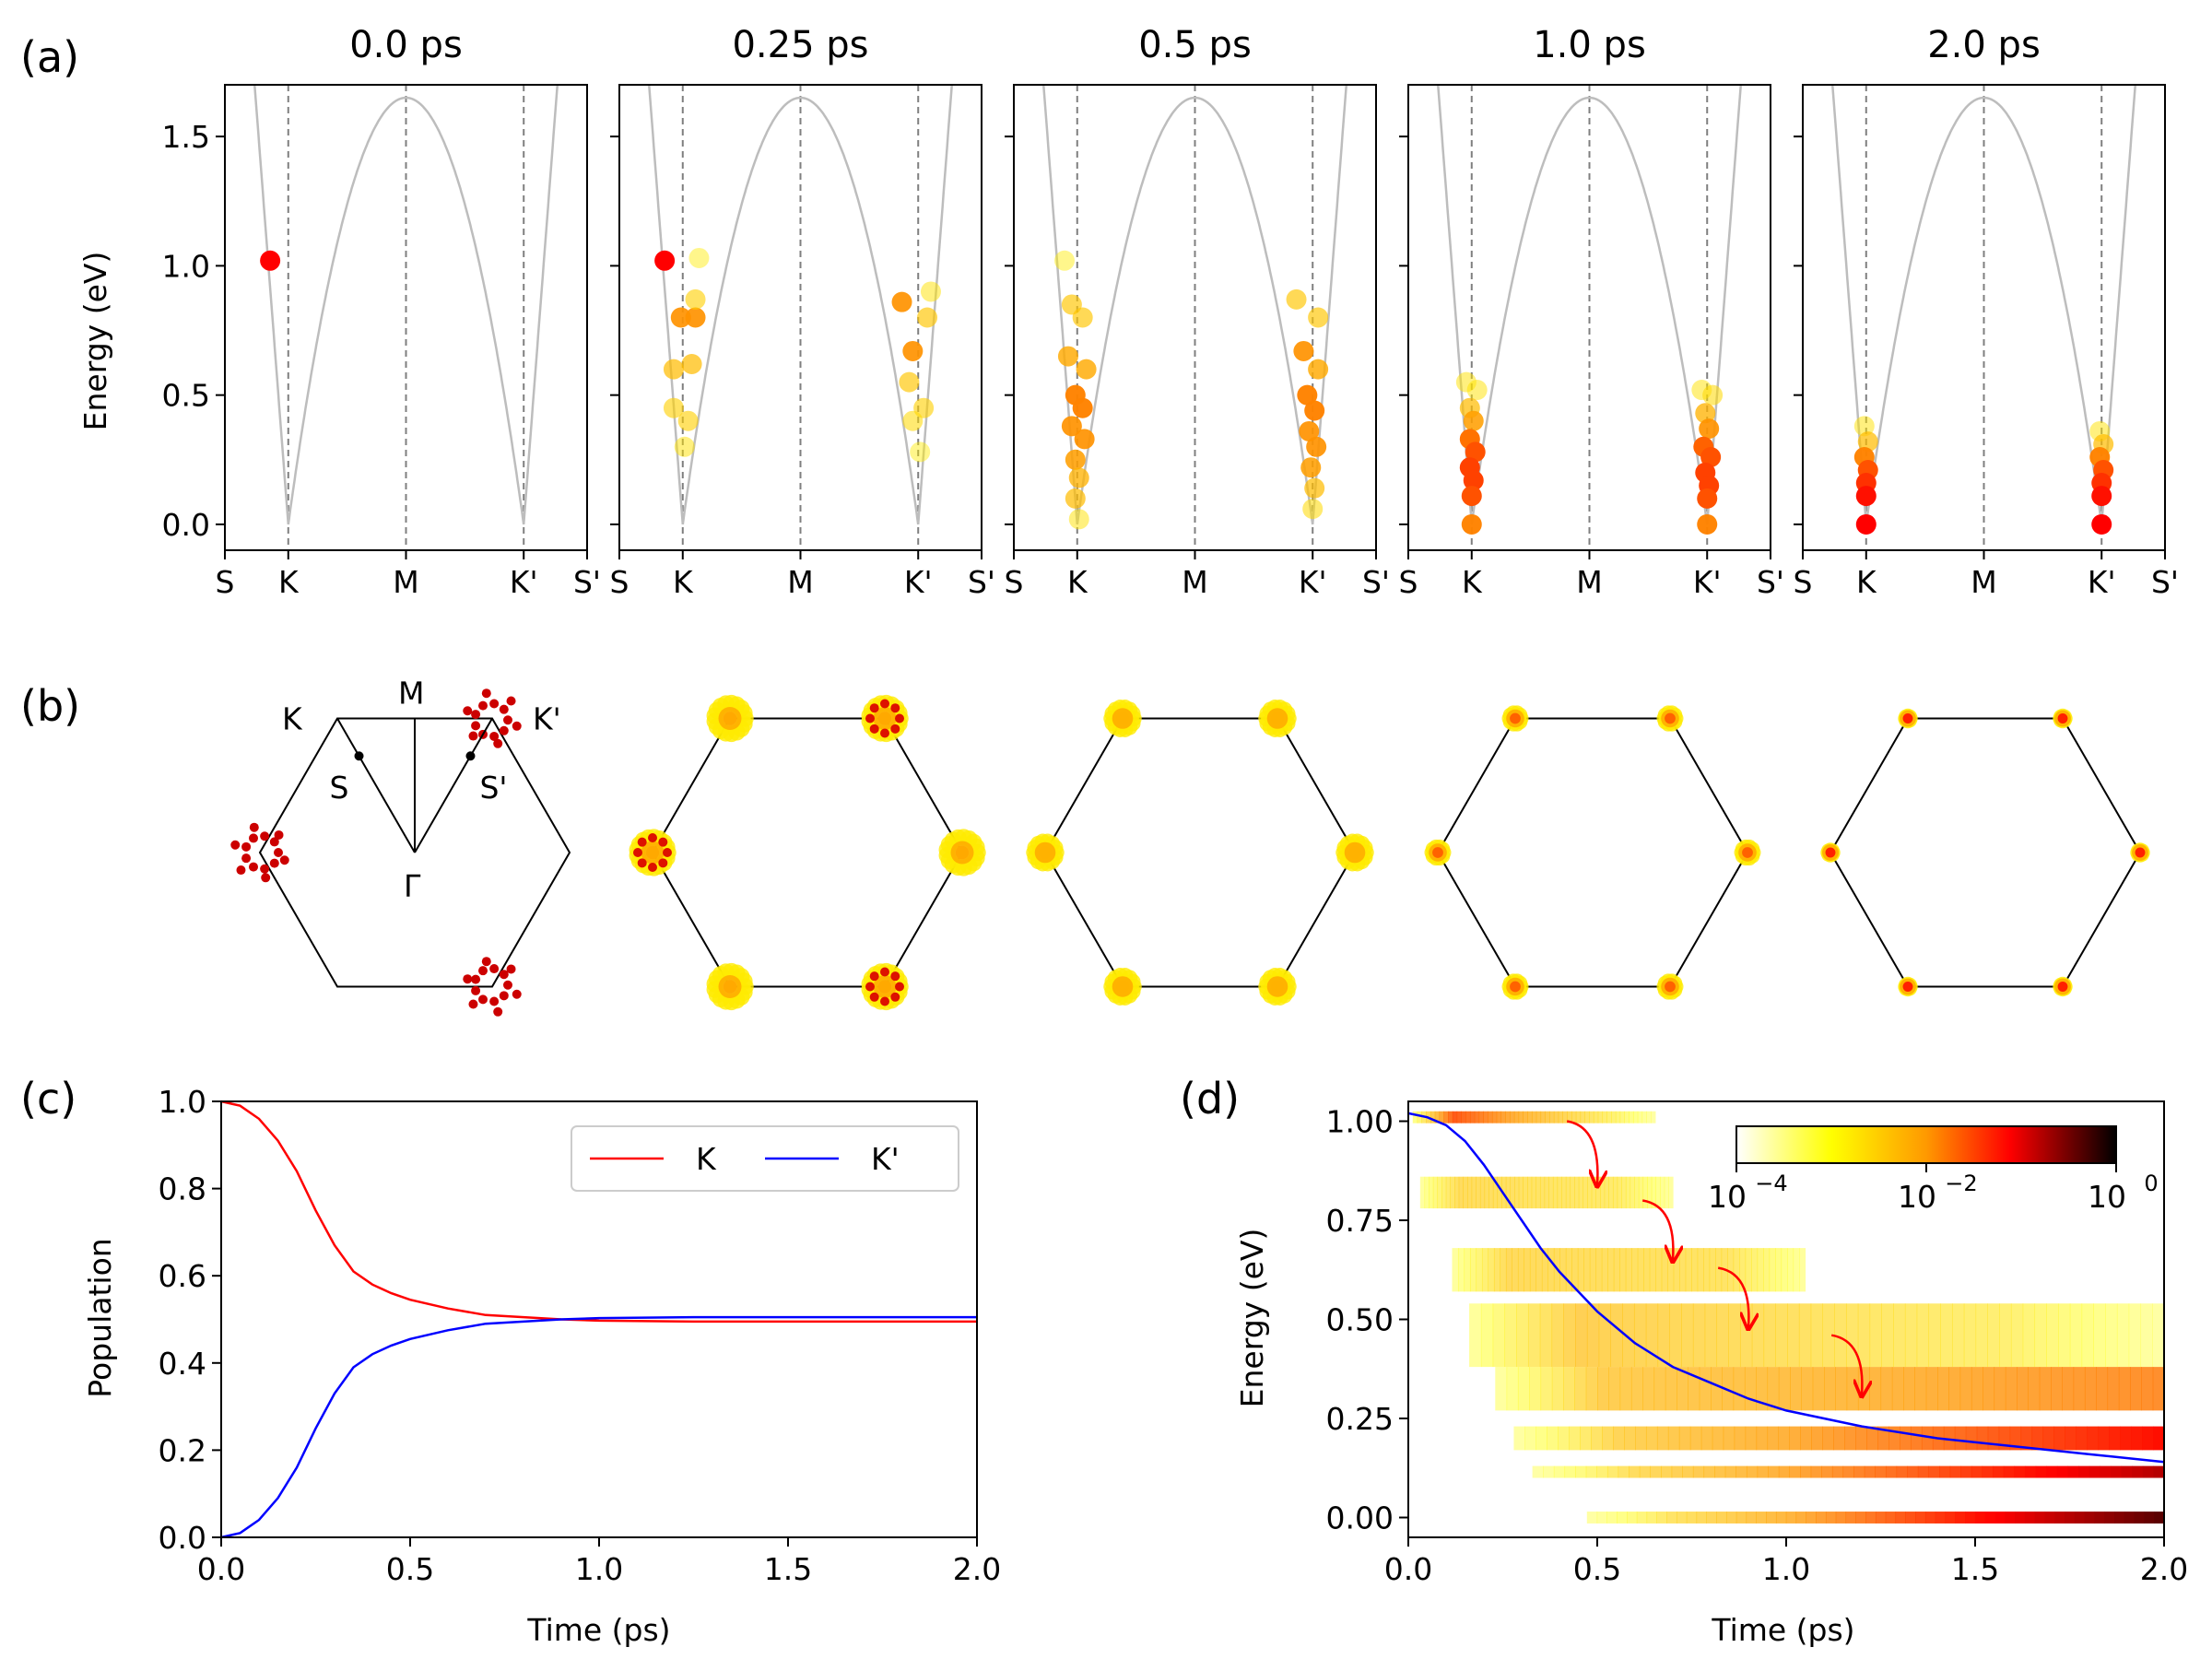  What do you see at coordinates (885, 1159) in the screenshot?
I see `legend-label-Kprime: K'` at bounding box center [885, 1159].